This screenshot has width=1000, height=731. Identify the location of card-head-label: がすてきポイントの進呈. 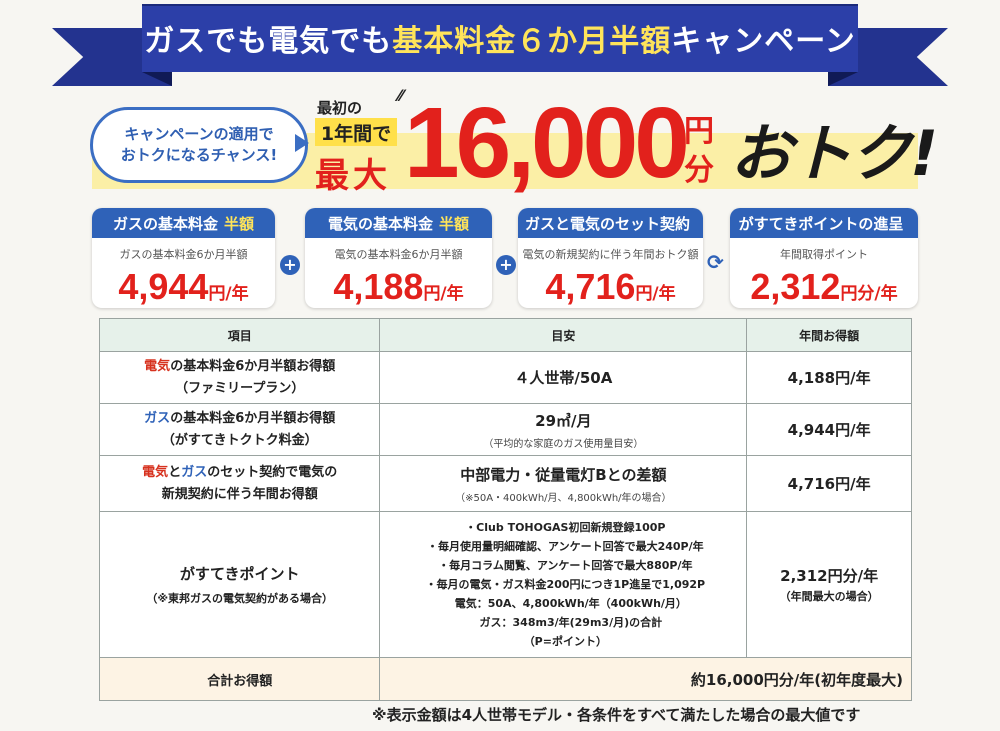
(821, 223).